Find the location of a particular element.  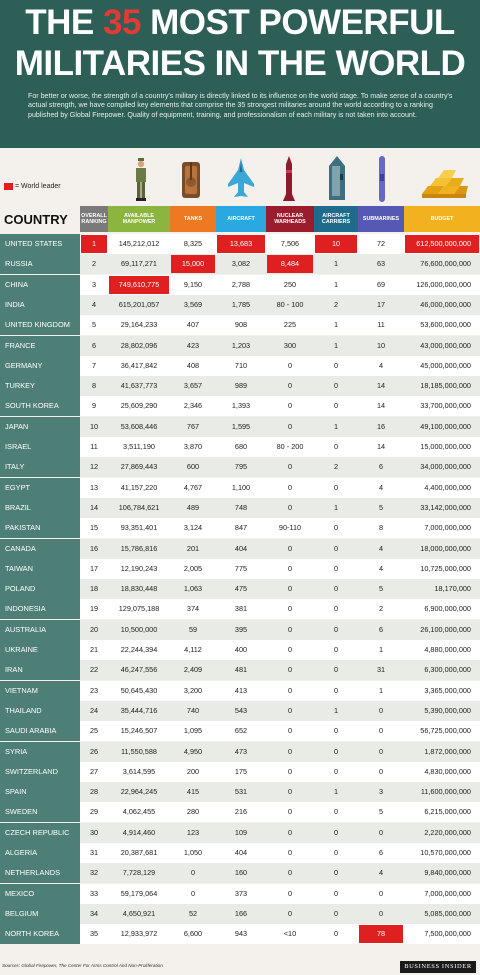

tanks-cell: 4,950 is located at coordinates (193, 751).